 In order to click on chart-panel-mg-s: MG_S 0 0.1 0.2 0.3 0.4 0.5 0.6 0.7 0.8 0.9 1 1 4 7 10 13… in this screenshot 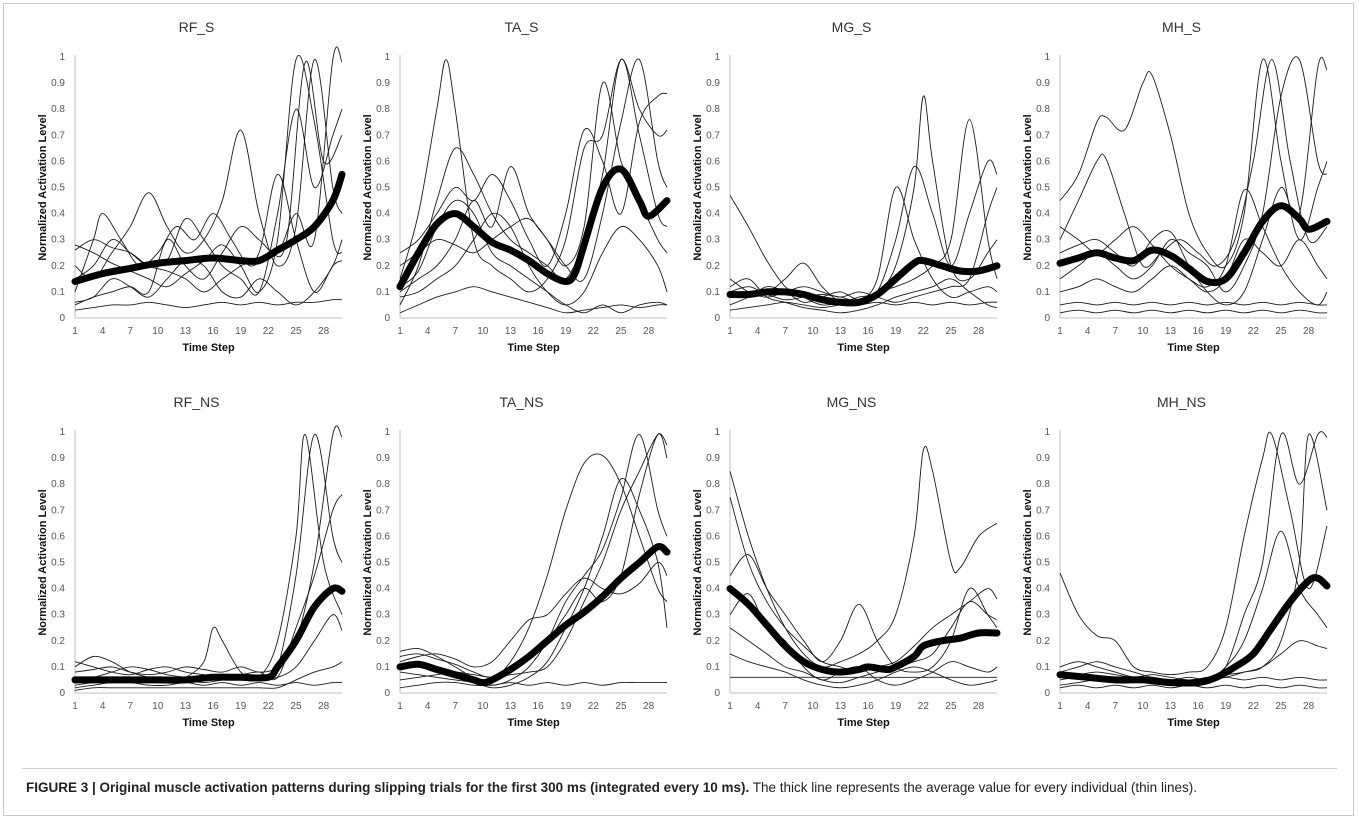, I will do `click(840, 197)`.